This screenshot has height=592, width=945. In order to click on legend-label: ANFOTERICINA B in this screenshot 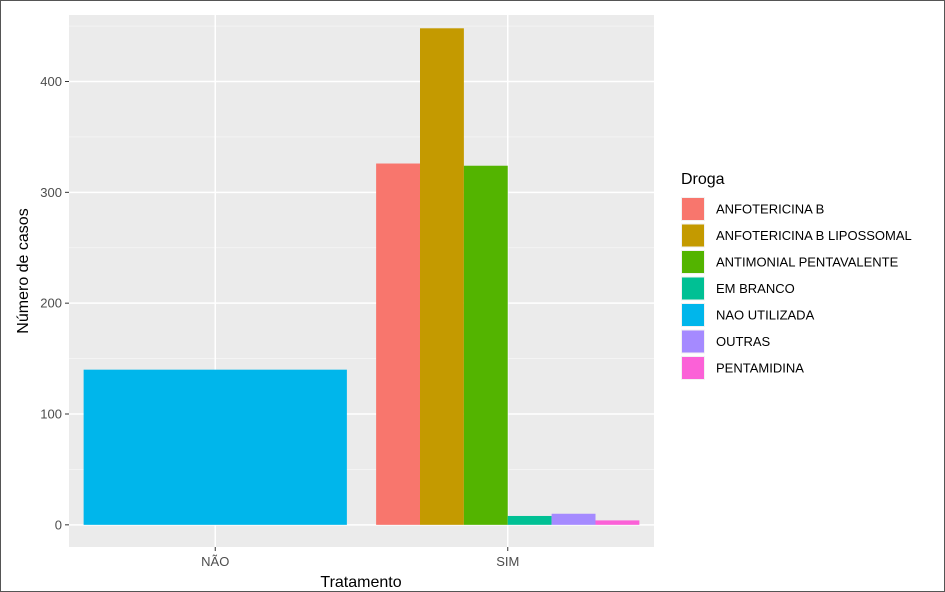, I will do `click(770, 209)`.